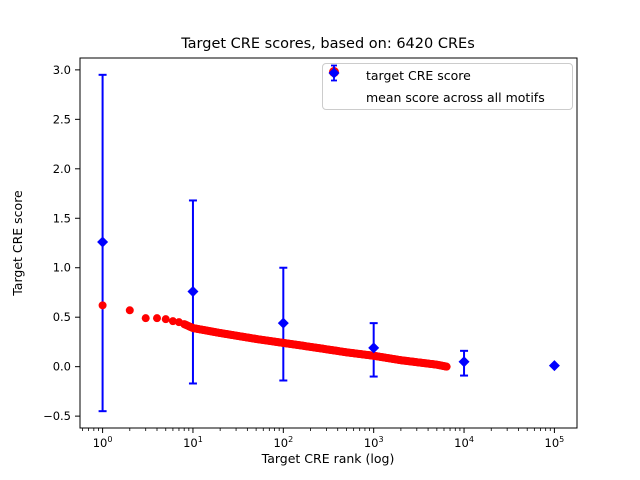 This screenshot has width=640, height=480. I want to click on svg-text: 0.5, so click(62, 317).